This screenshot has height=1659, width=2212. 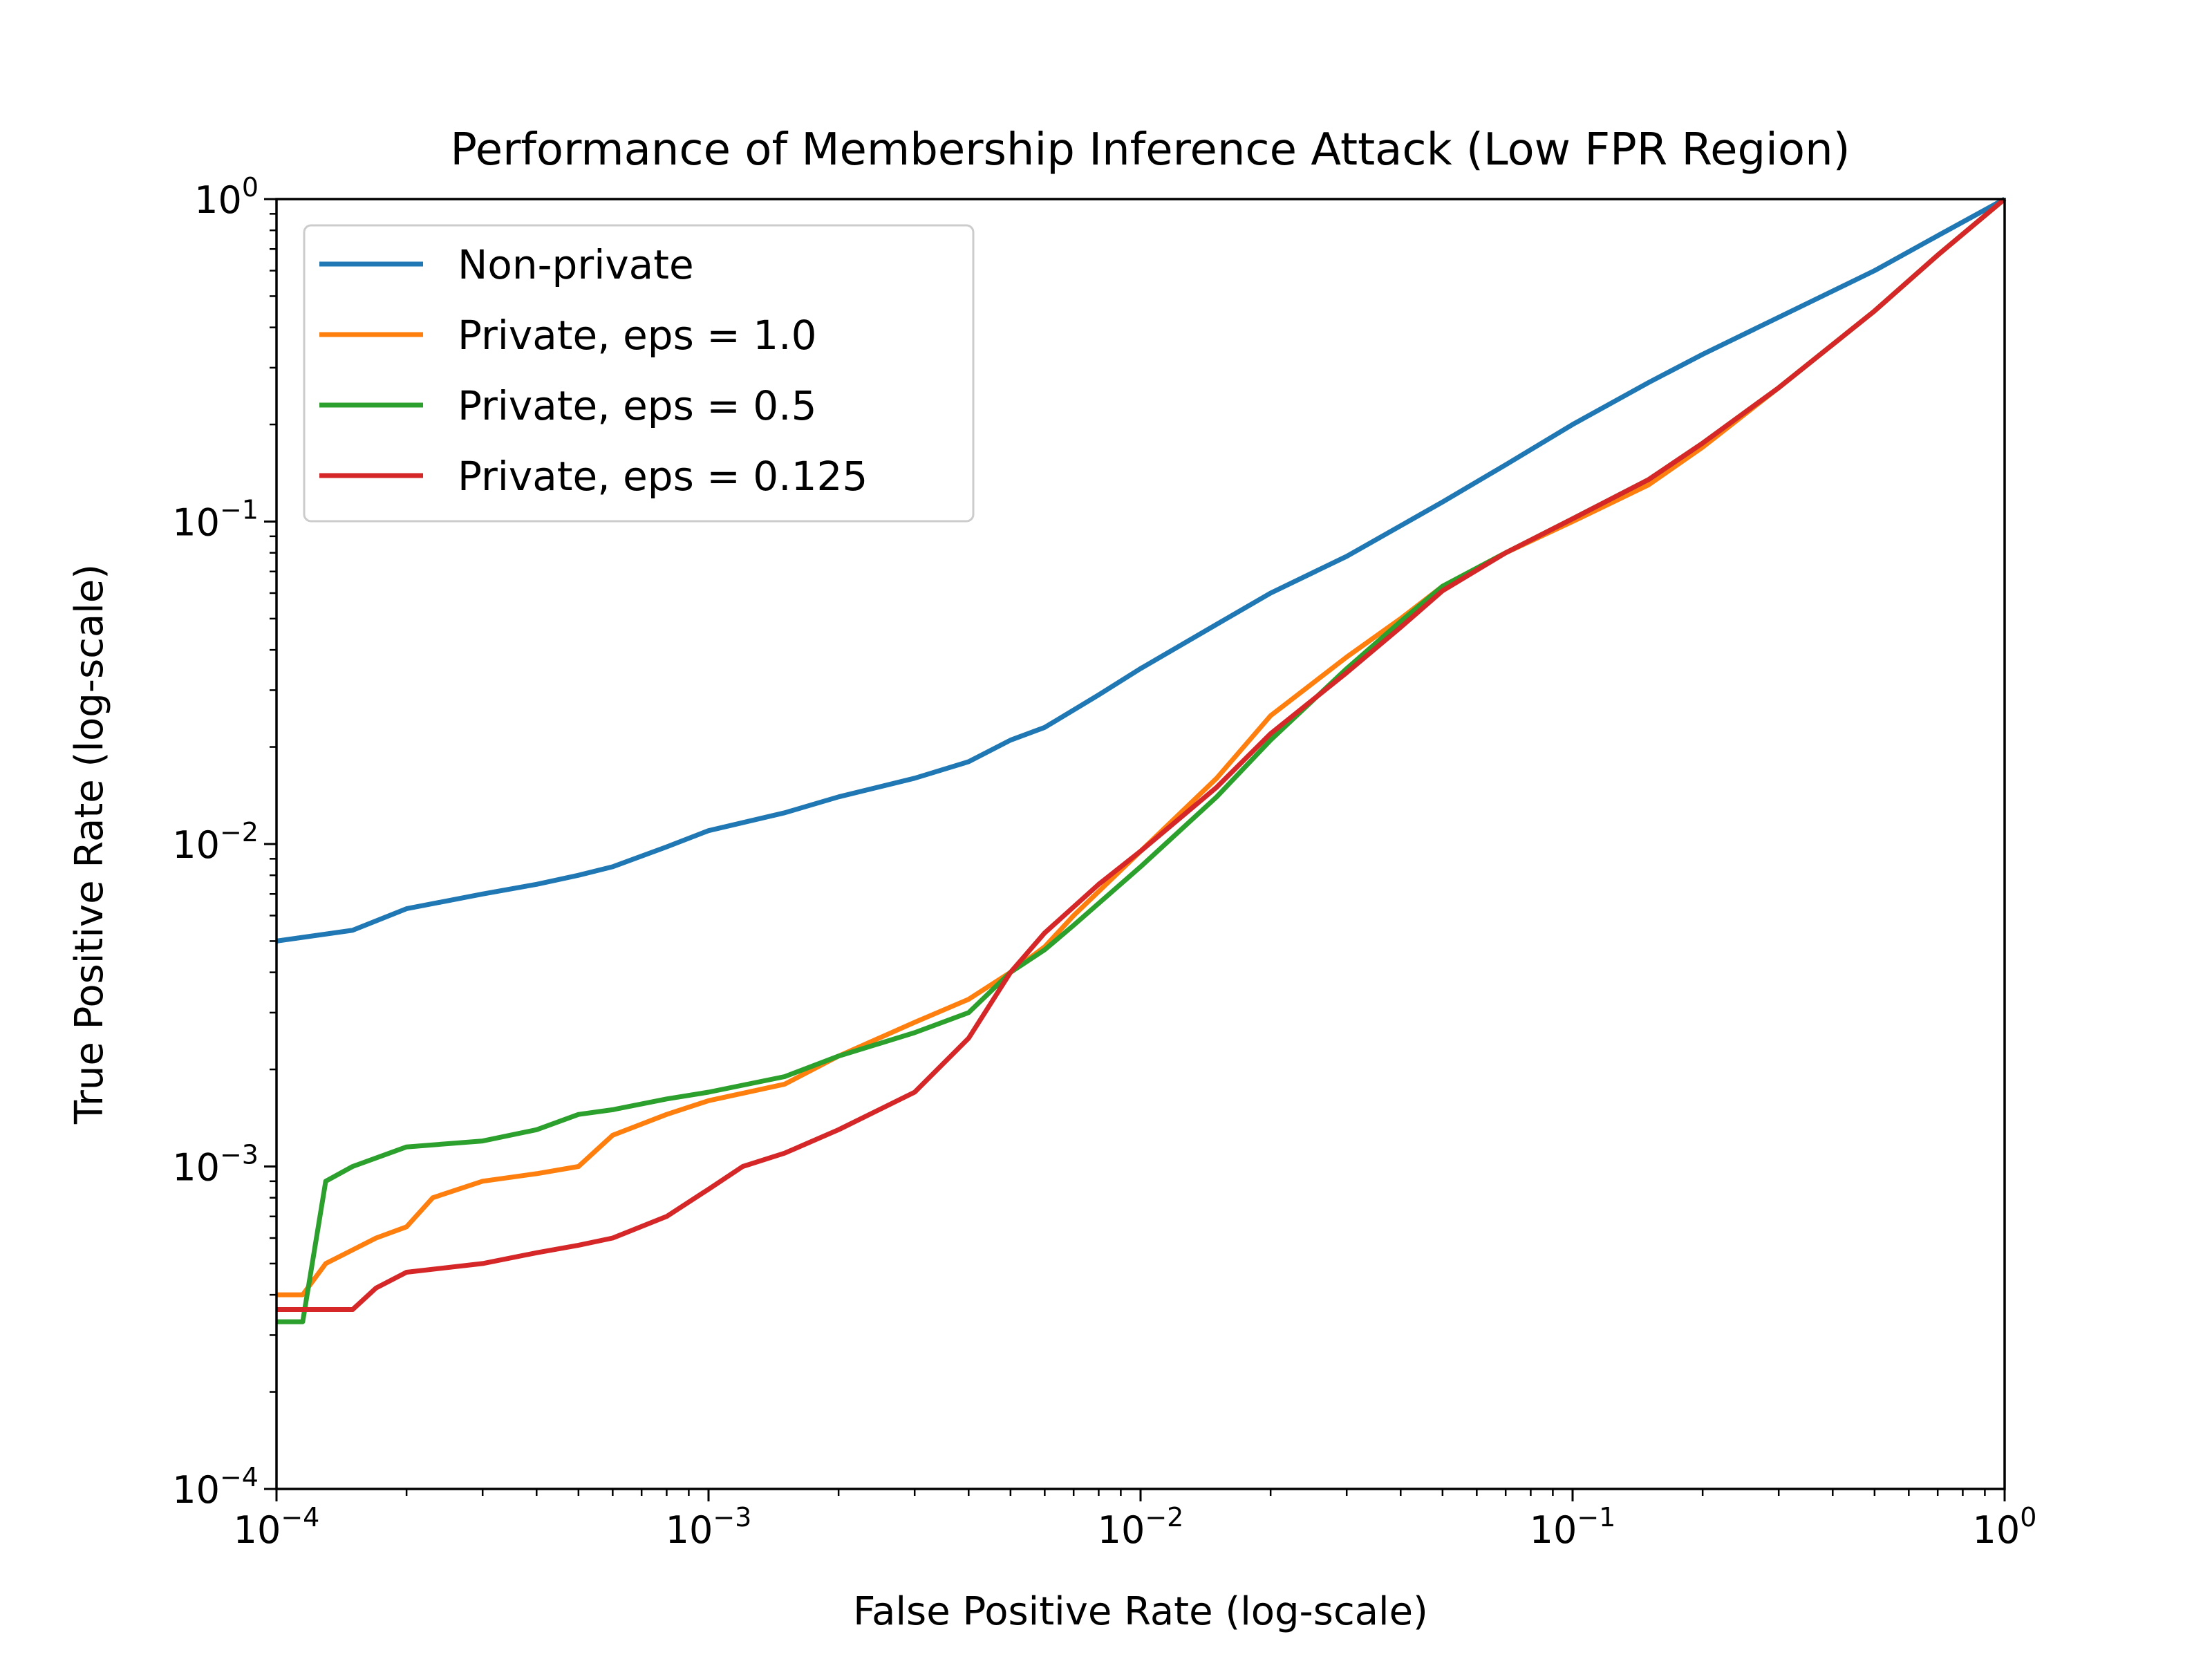 What do you see at coordinates (576, 264) in the screenshot?
I see `legend-label-0: Non-private` at bounding box center [576, 264].